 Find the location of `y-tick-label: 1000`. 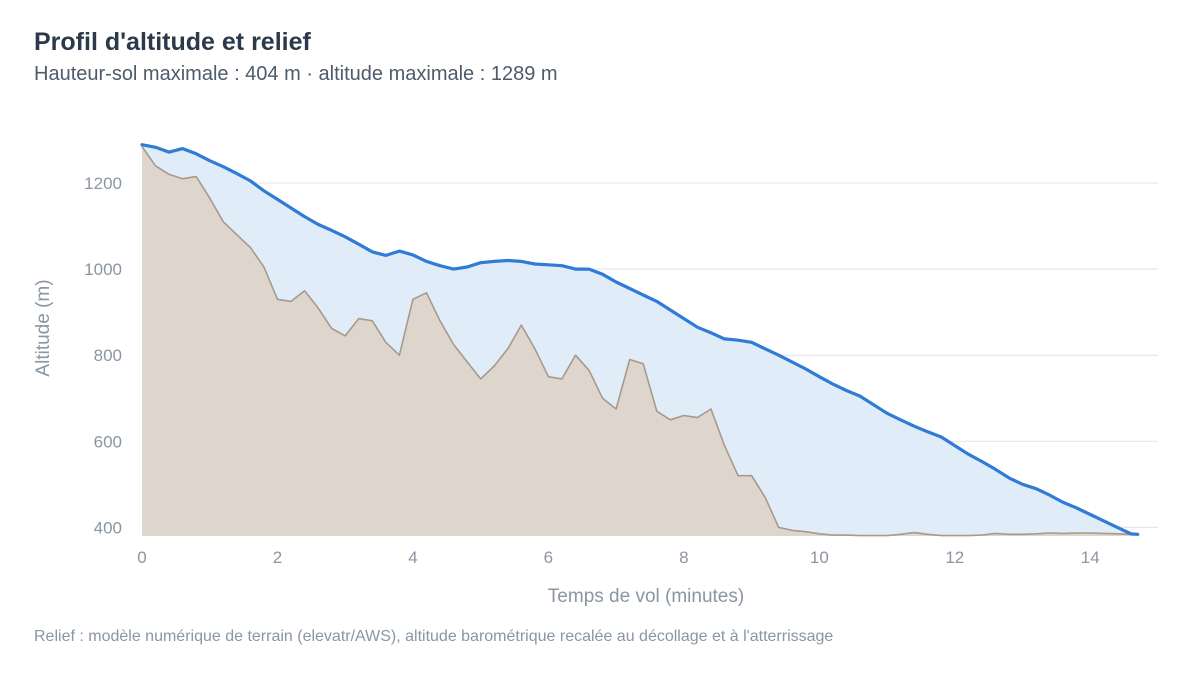

y-tick-label: 1000 is located at coordinates (103, 269).